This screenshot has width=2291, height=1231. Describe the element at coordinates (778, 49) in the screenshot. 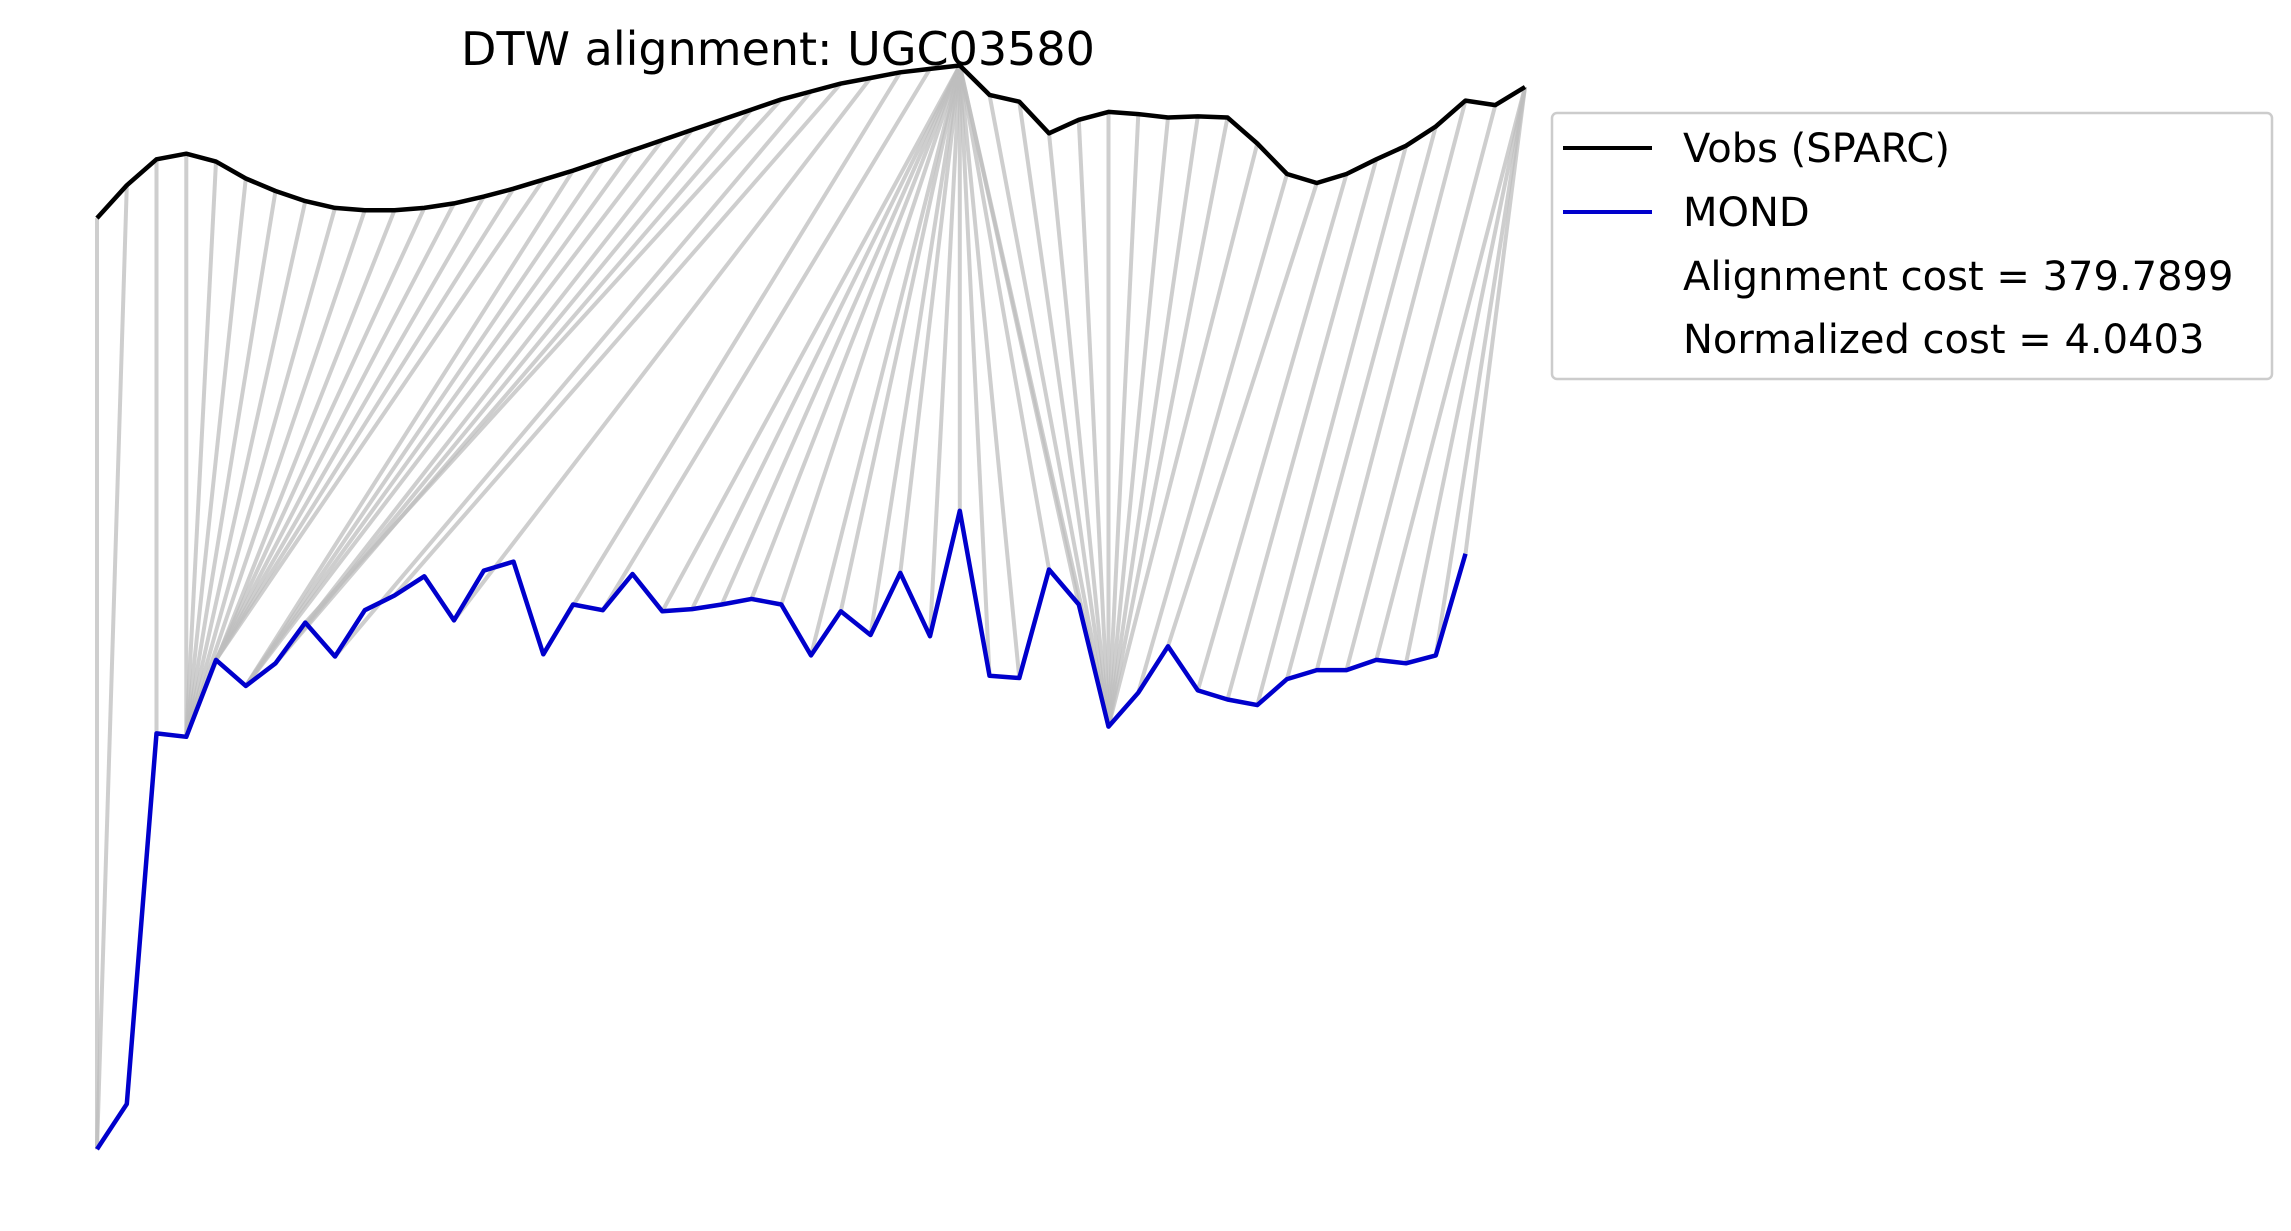

I see `chart-title: DTW alignment: UGC03580` at that location.